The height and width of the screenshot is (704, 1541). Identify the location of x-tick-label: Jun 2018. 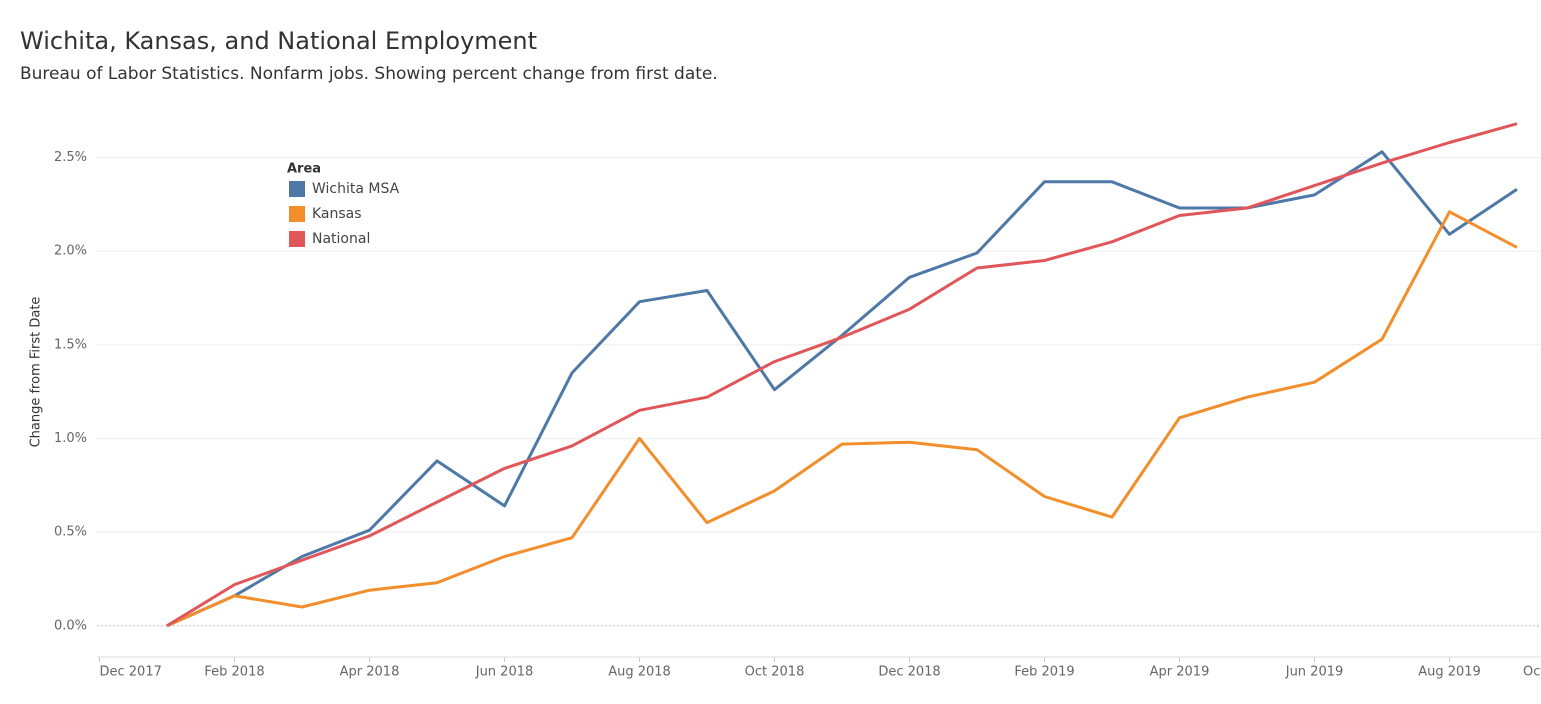
(504, 672).